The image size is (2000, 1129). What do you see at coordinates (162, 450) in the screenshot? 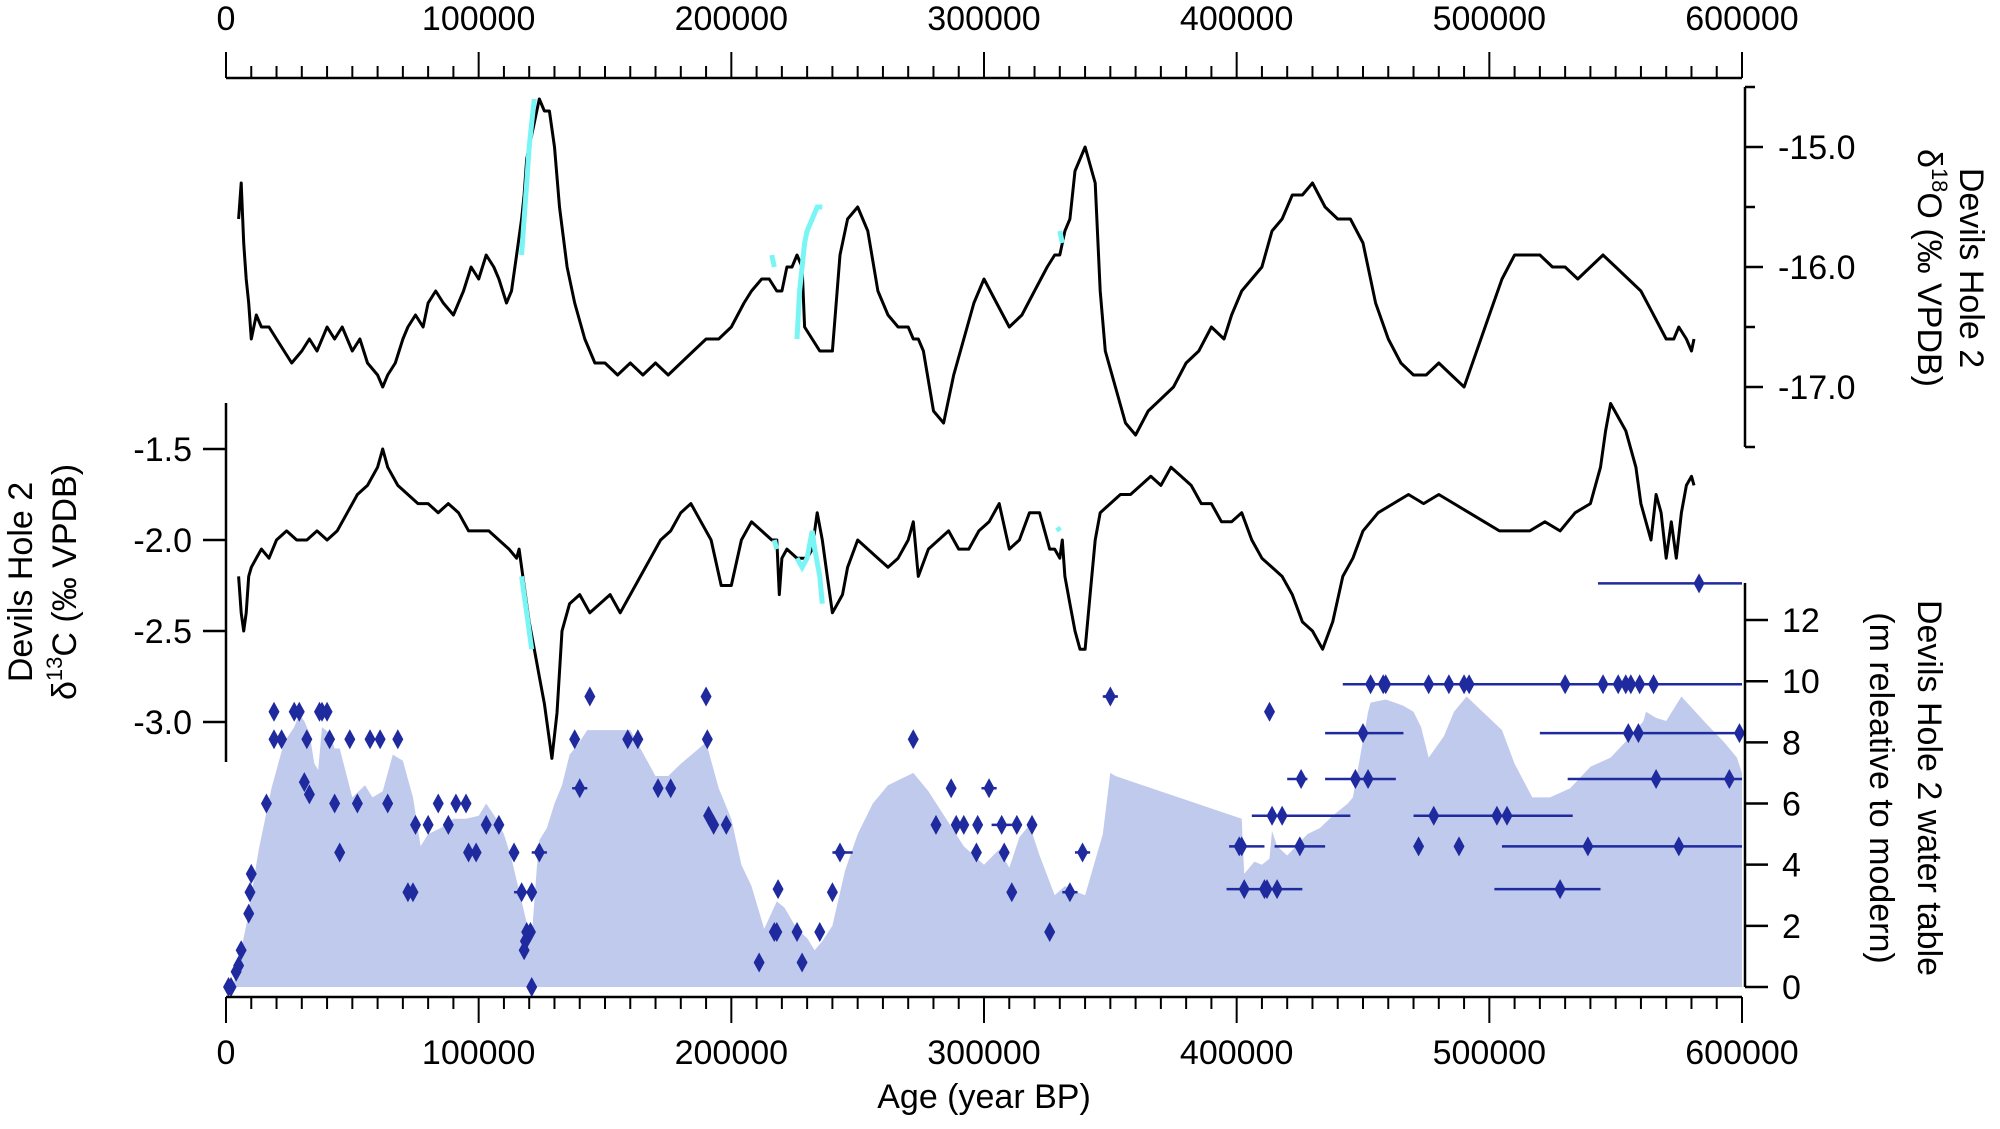
I see `d13c-tick-label: -1.5` at bounding box center [162, 450].